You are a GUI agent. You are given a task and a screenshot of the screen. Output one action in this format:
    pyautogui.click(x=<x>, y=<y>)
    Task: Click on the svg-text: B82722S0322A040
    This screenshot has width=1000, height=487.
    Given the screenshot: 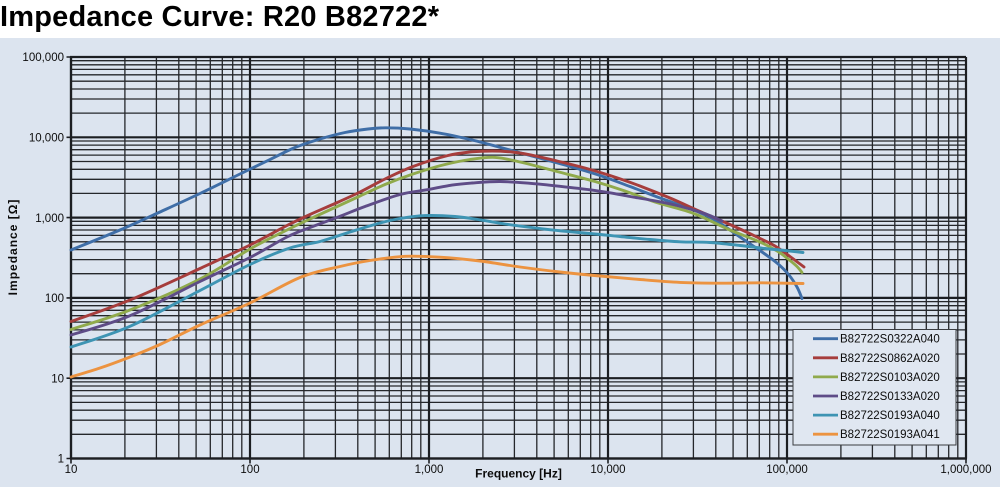 What is the action you would take?
    pyautogui.click(x=890, y=340)
    